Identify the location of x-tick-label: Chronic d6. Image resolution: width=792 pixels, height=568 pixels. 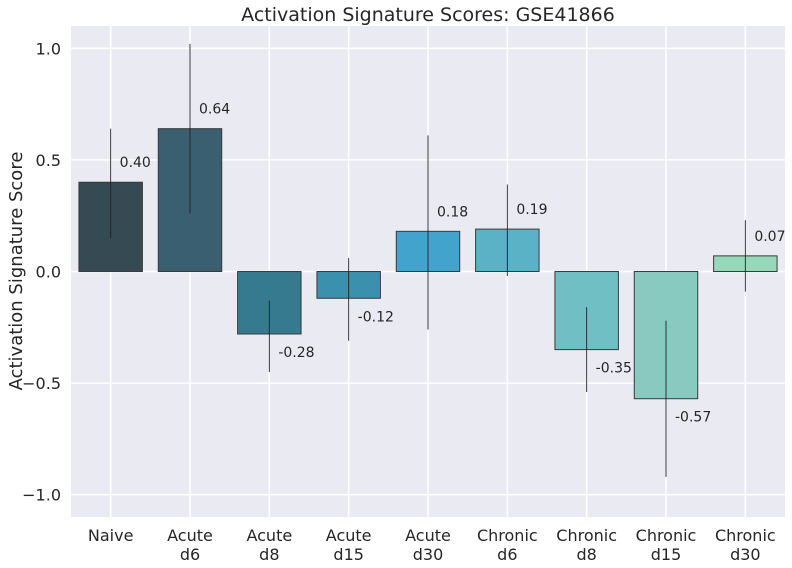
(507, 545).